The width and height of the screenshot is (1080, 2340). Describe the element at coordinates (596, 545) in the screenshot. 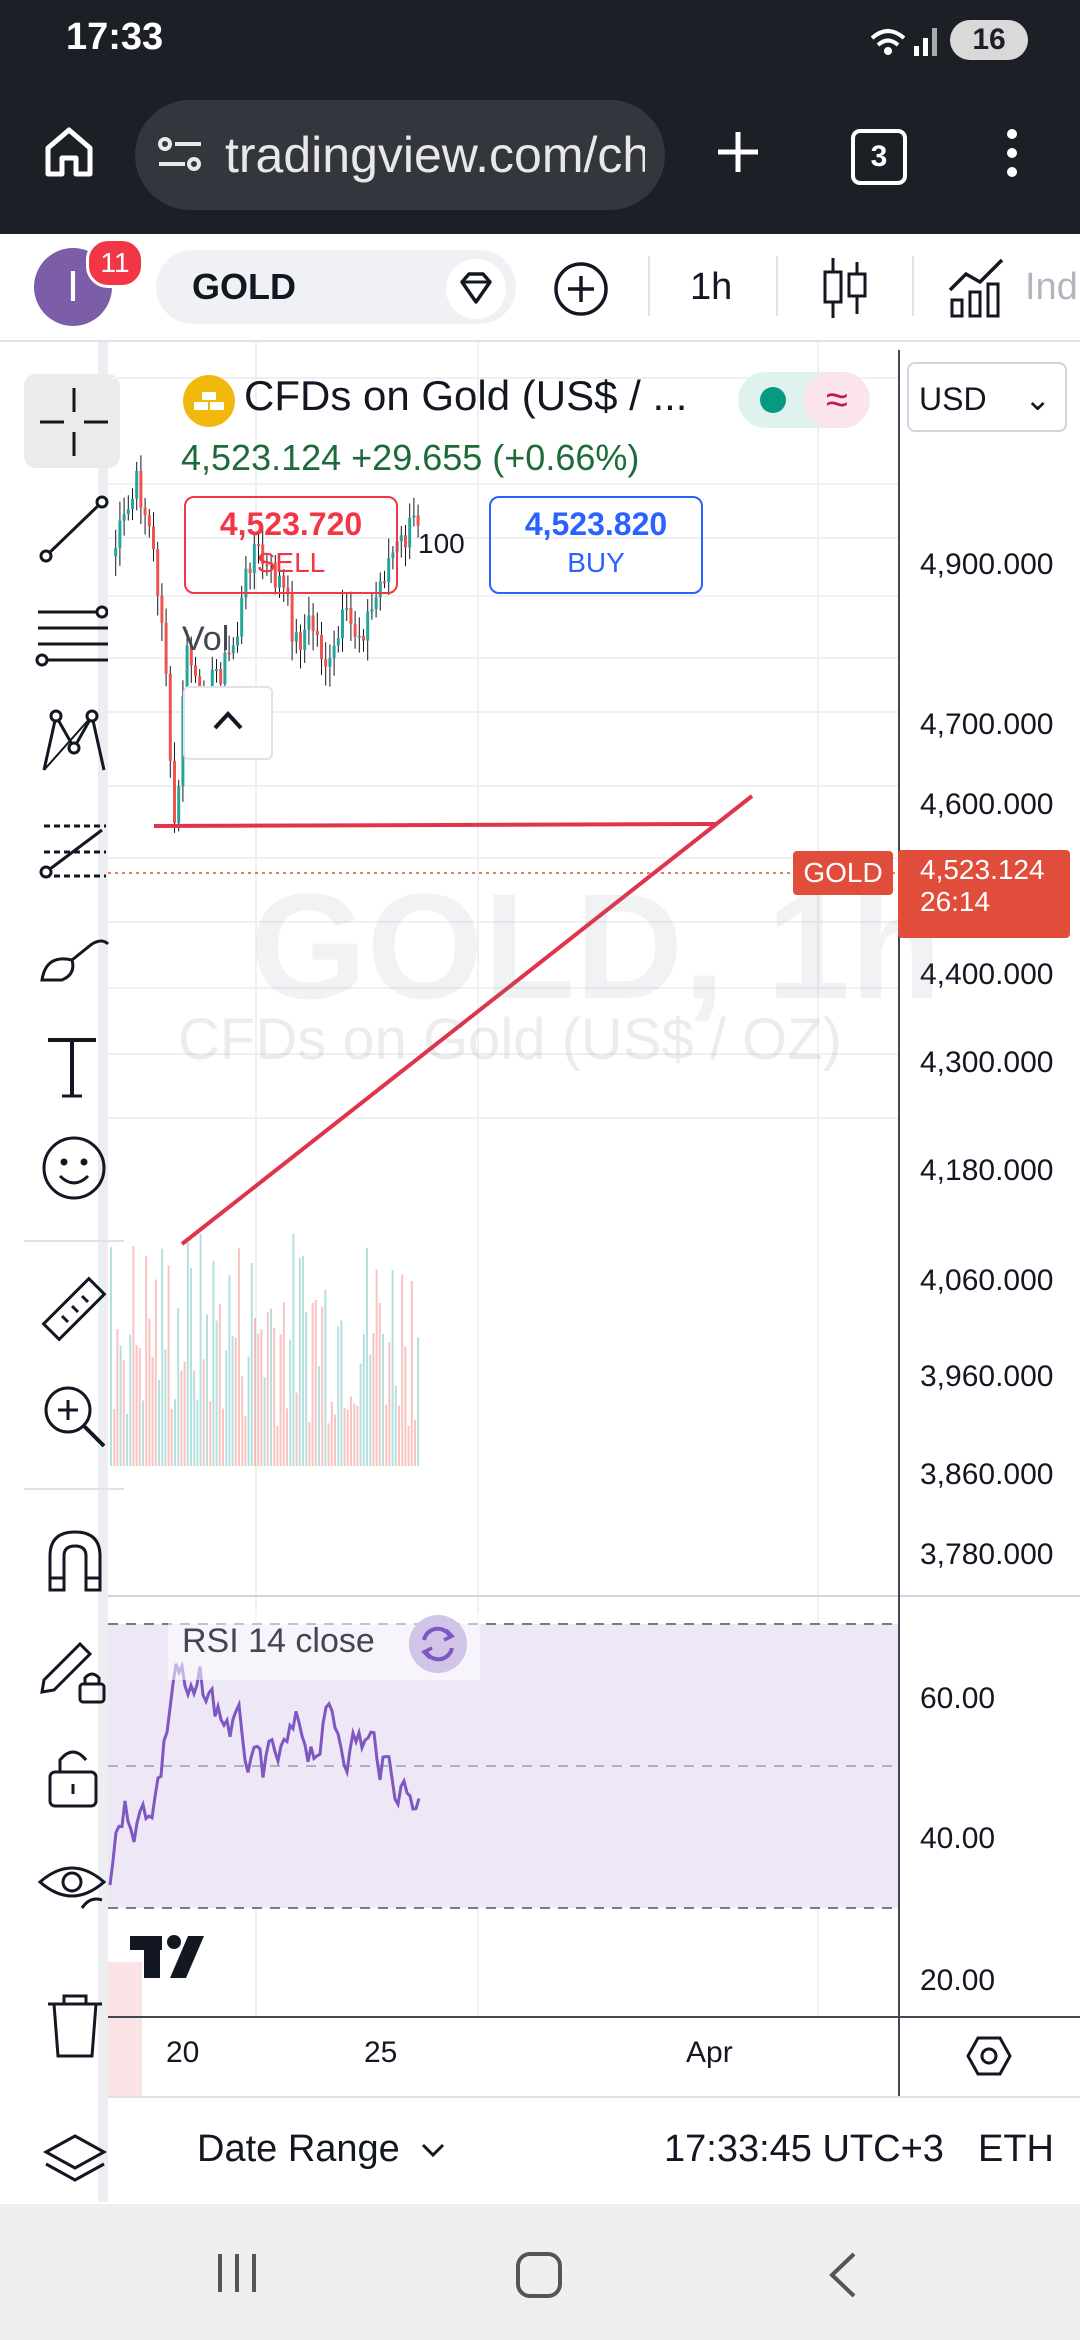

I see `buy-button: 4,523.820 BUY` at that location.